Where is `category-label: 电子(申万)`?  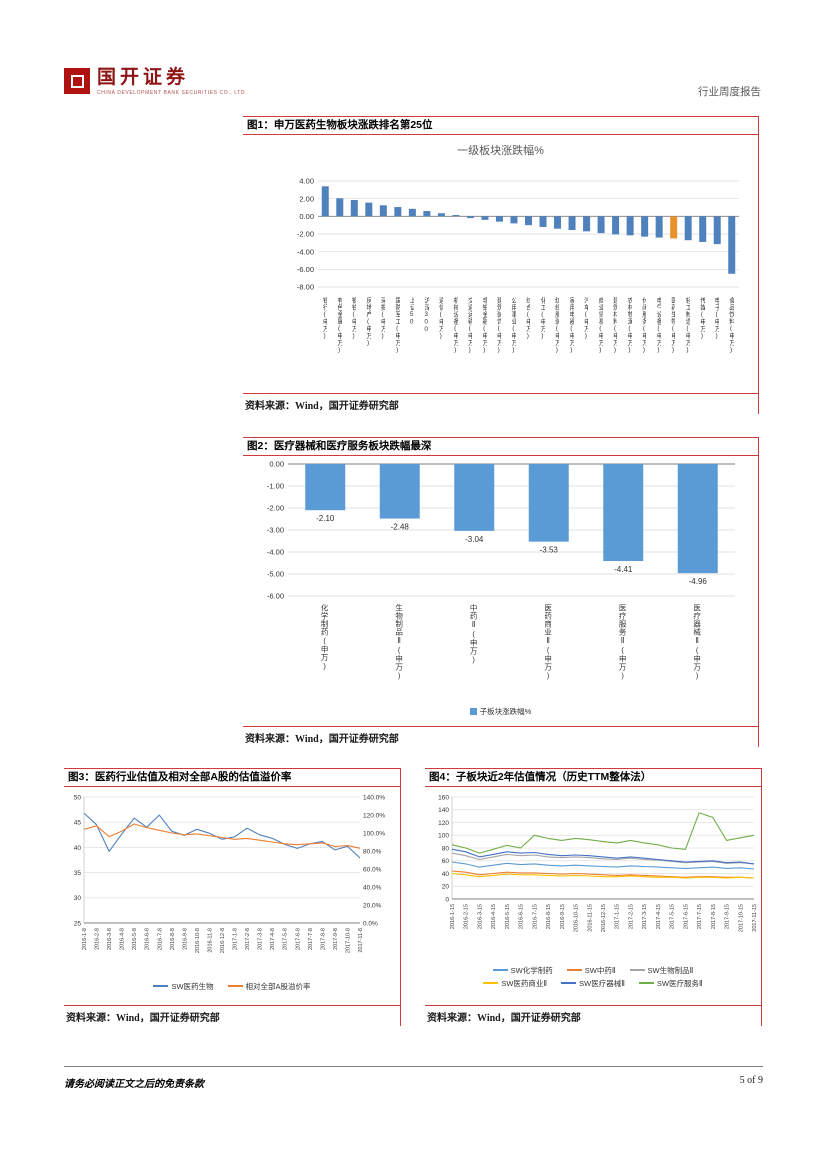
category-label: 电子(申万) is located at coordinates (716, 318).